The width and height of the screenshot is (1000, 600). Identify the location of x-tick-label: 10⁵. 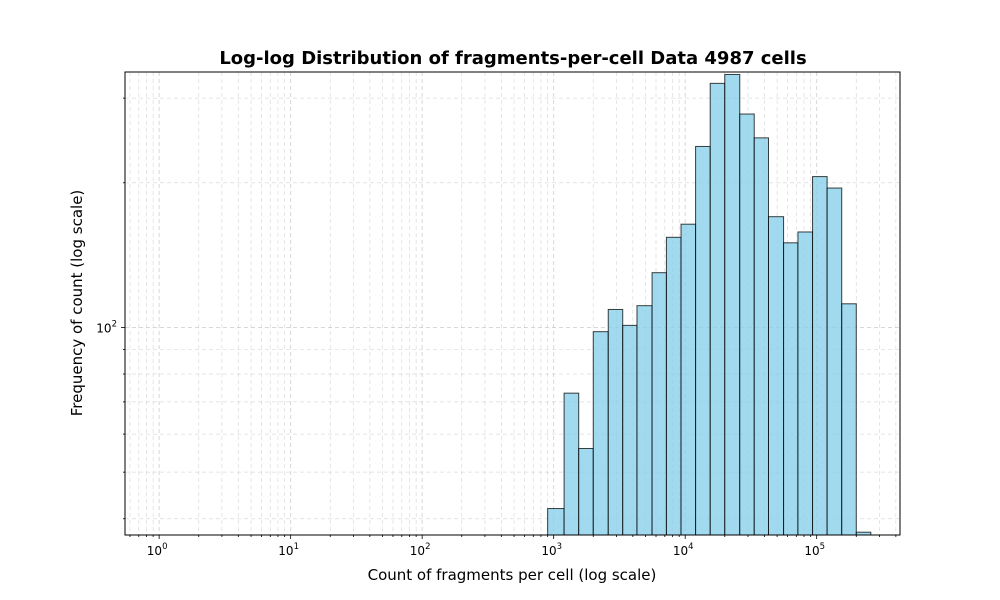
(814, 550).